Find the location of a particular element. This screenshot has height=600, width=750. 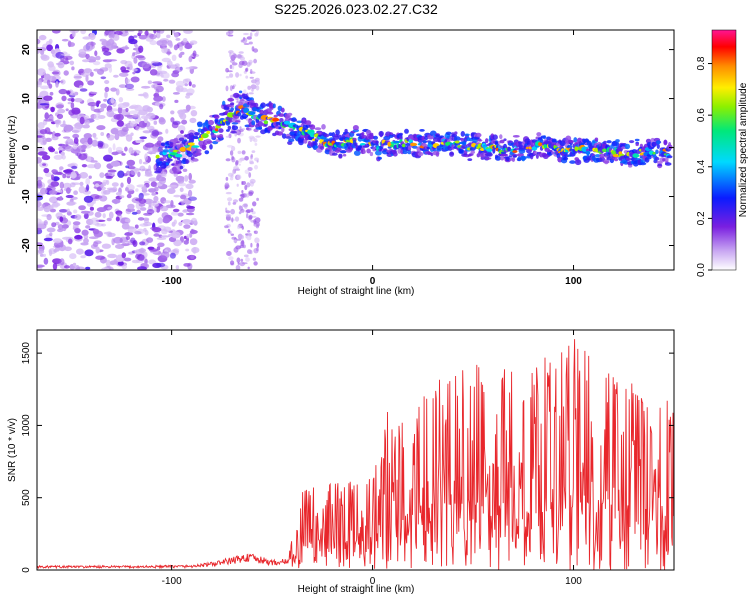

y-tick-label: 1000 is located at coordinates (26, 425).